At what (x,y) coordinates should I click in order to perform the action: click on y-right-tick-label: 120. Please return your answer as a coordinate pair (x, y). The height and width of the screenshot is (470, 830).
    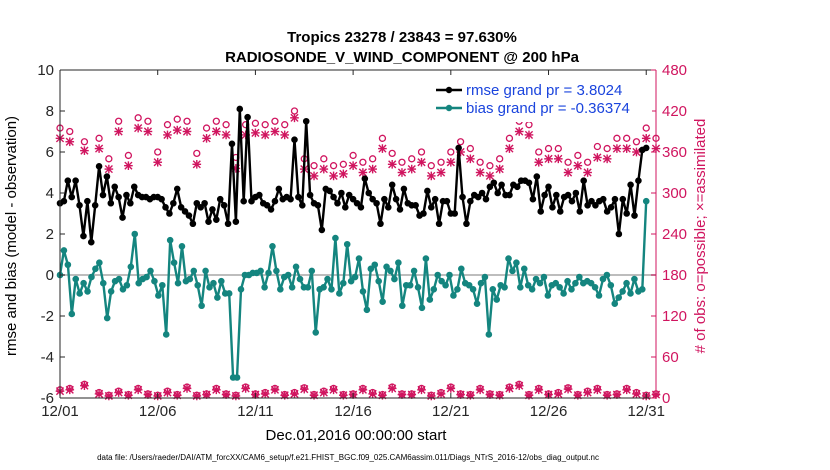
    Looking at the image, I should click on (674, 316).